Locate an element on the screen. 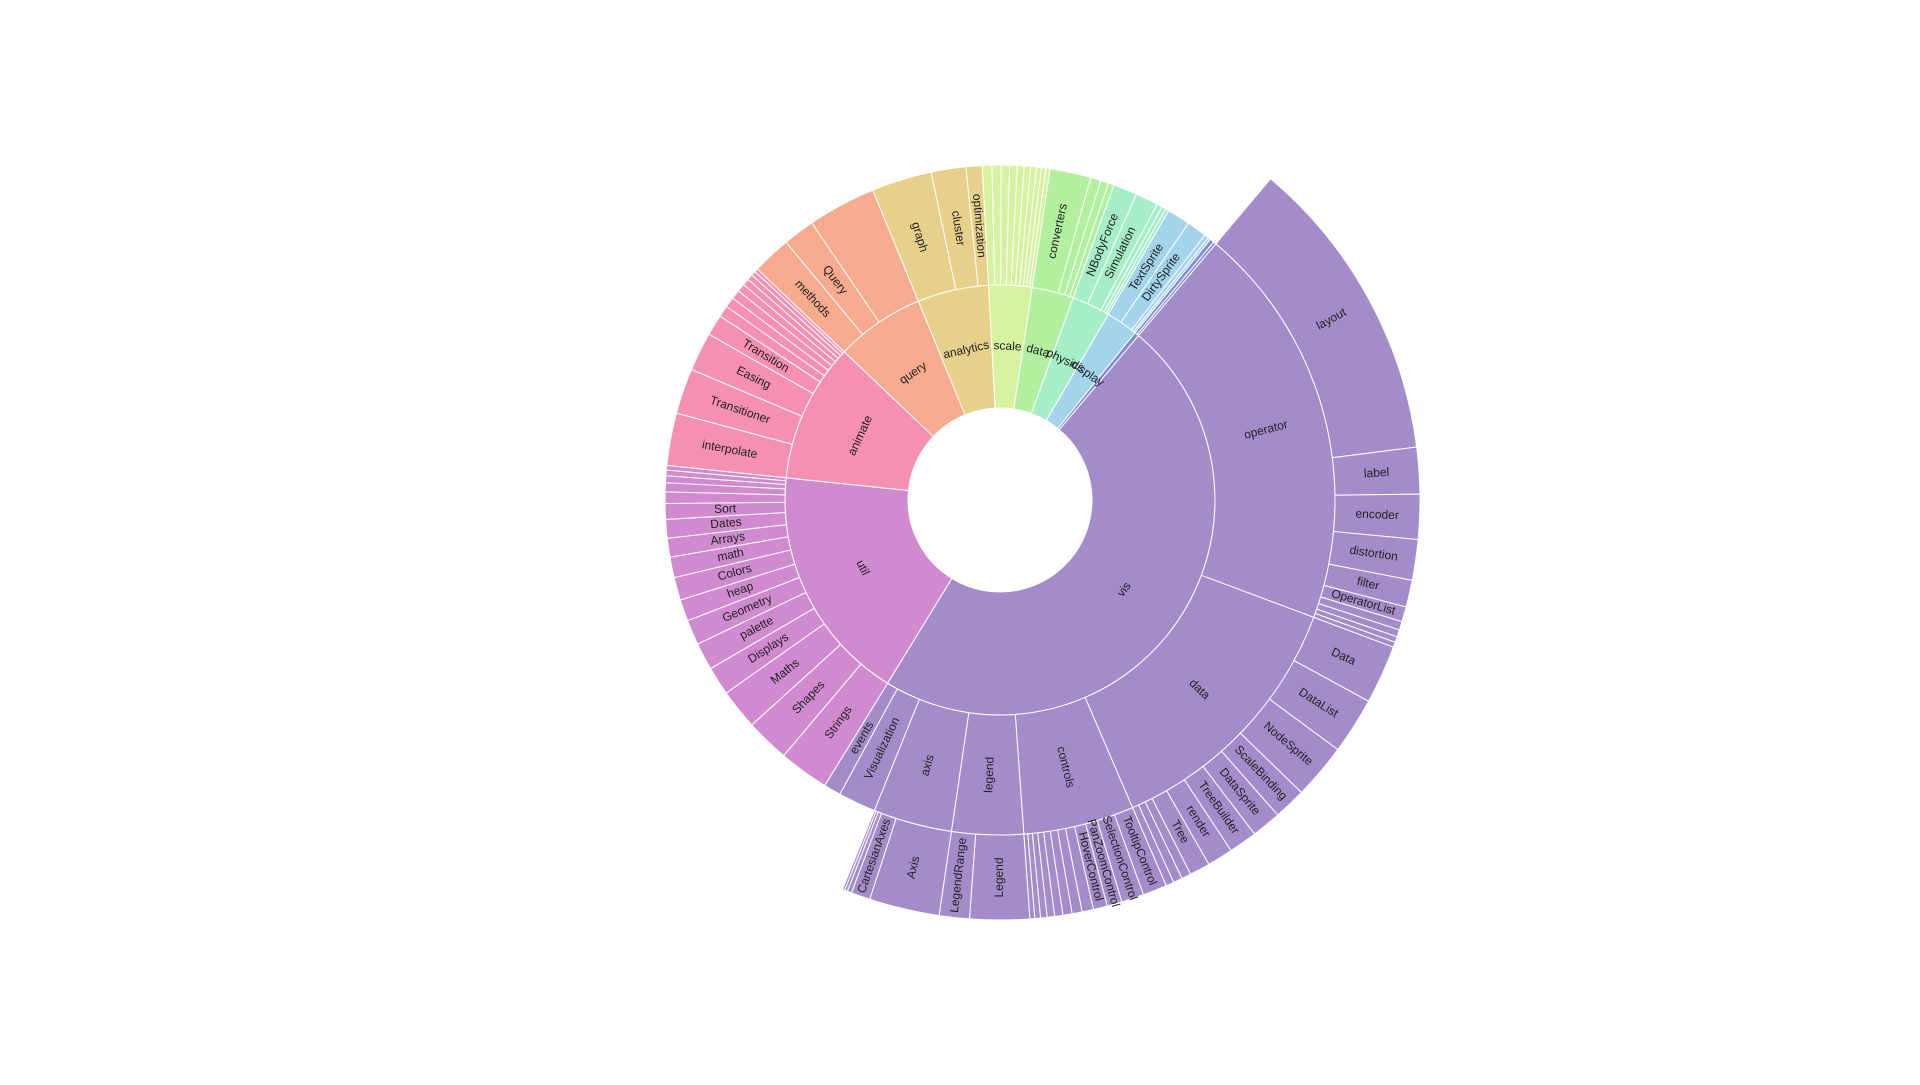 This screenshot has width=1920, height=1085. segment-label-sort: Sort is located at coordinates (725, 508).